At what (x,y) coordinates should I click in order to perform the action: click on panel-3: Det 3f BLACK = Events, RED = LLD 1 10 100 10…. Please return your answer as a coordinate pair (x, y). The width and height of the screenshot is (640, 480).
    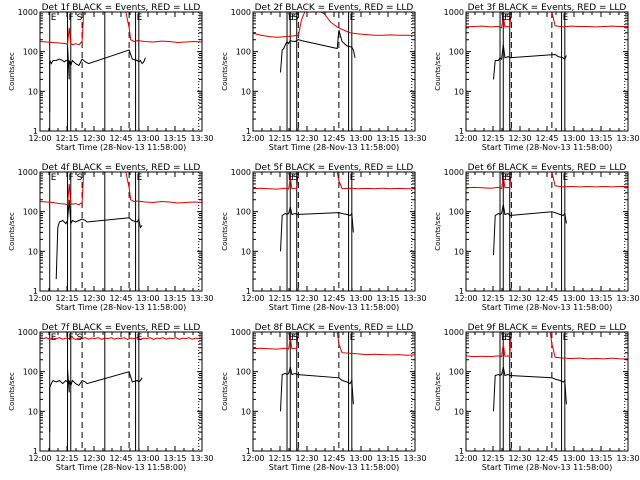
    Looking at the image, I should click on (537, 77).